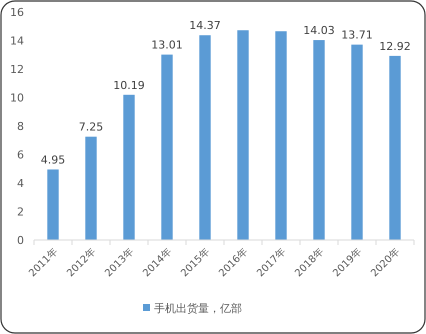 This screenshot has width=426, height=334. Describe the element at coordinates (20, 212) in the screenshot. I see `y-tick-label: 2` at that location.